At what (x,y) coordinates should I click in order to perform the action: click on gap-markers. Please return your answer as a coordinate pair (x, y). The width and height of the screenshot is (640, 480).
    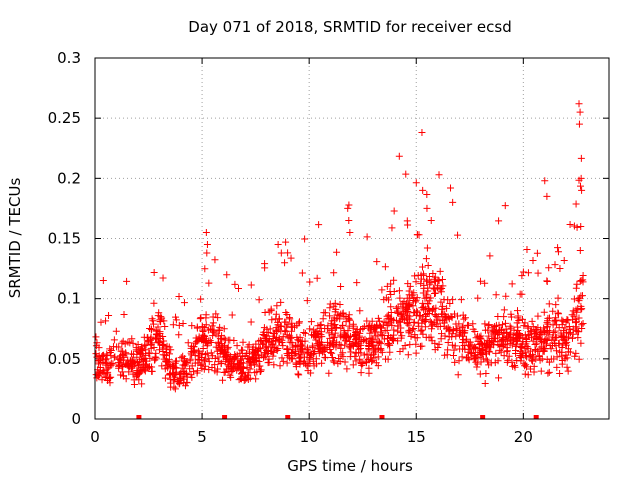
    Looking at the image, I should click on (337, 417).